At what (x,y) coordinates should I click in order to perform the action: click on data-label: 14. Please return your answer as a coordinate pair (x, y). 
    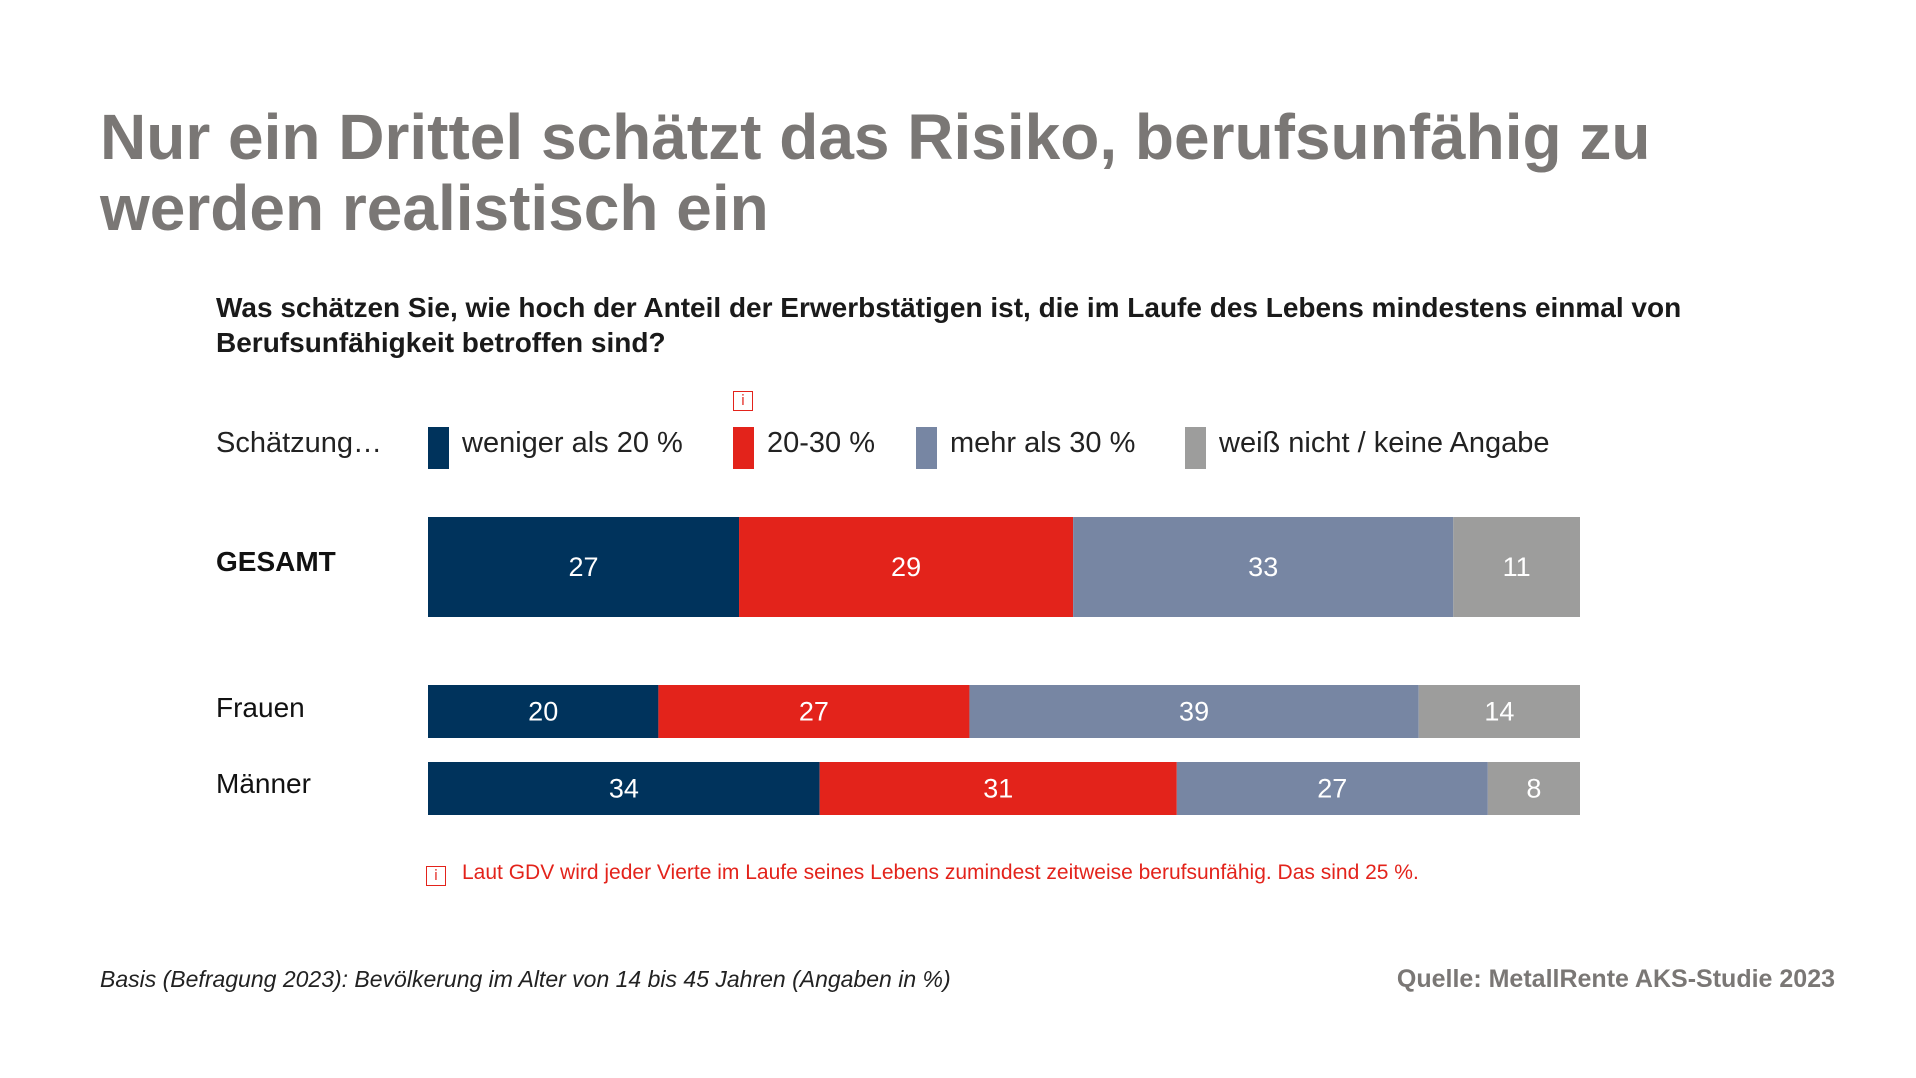
    Looking at the image, I should click on (1499, 712).